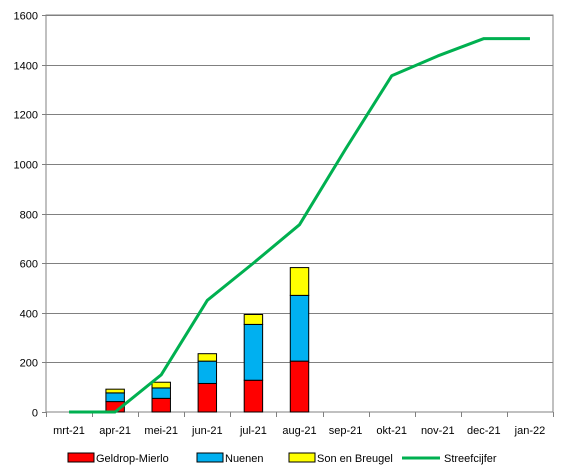  I want to click on y-tick-label: 400, so click(29, 315).